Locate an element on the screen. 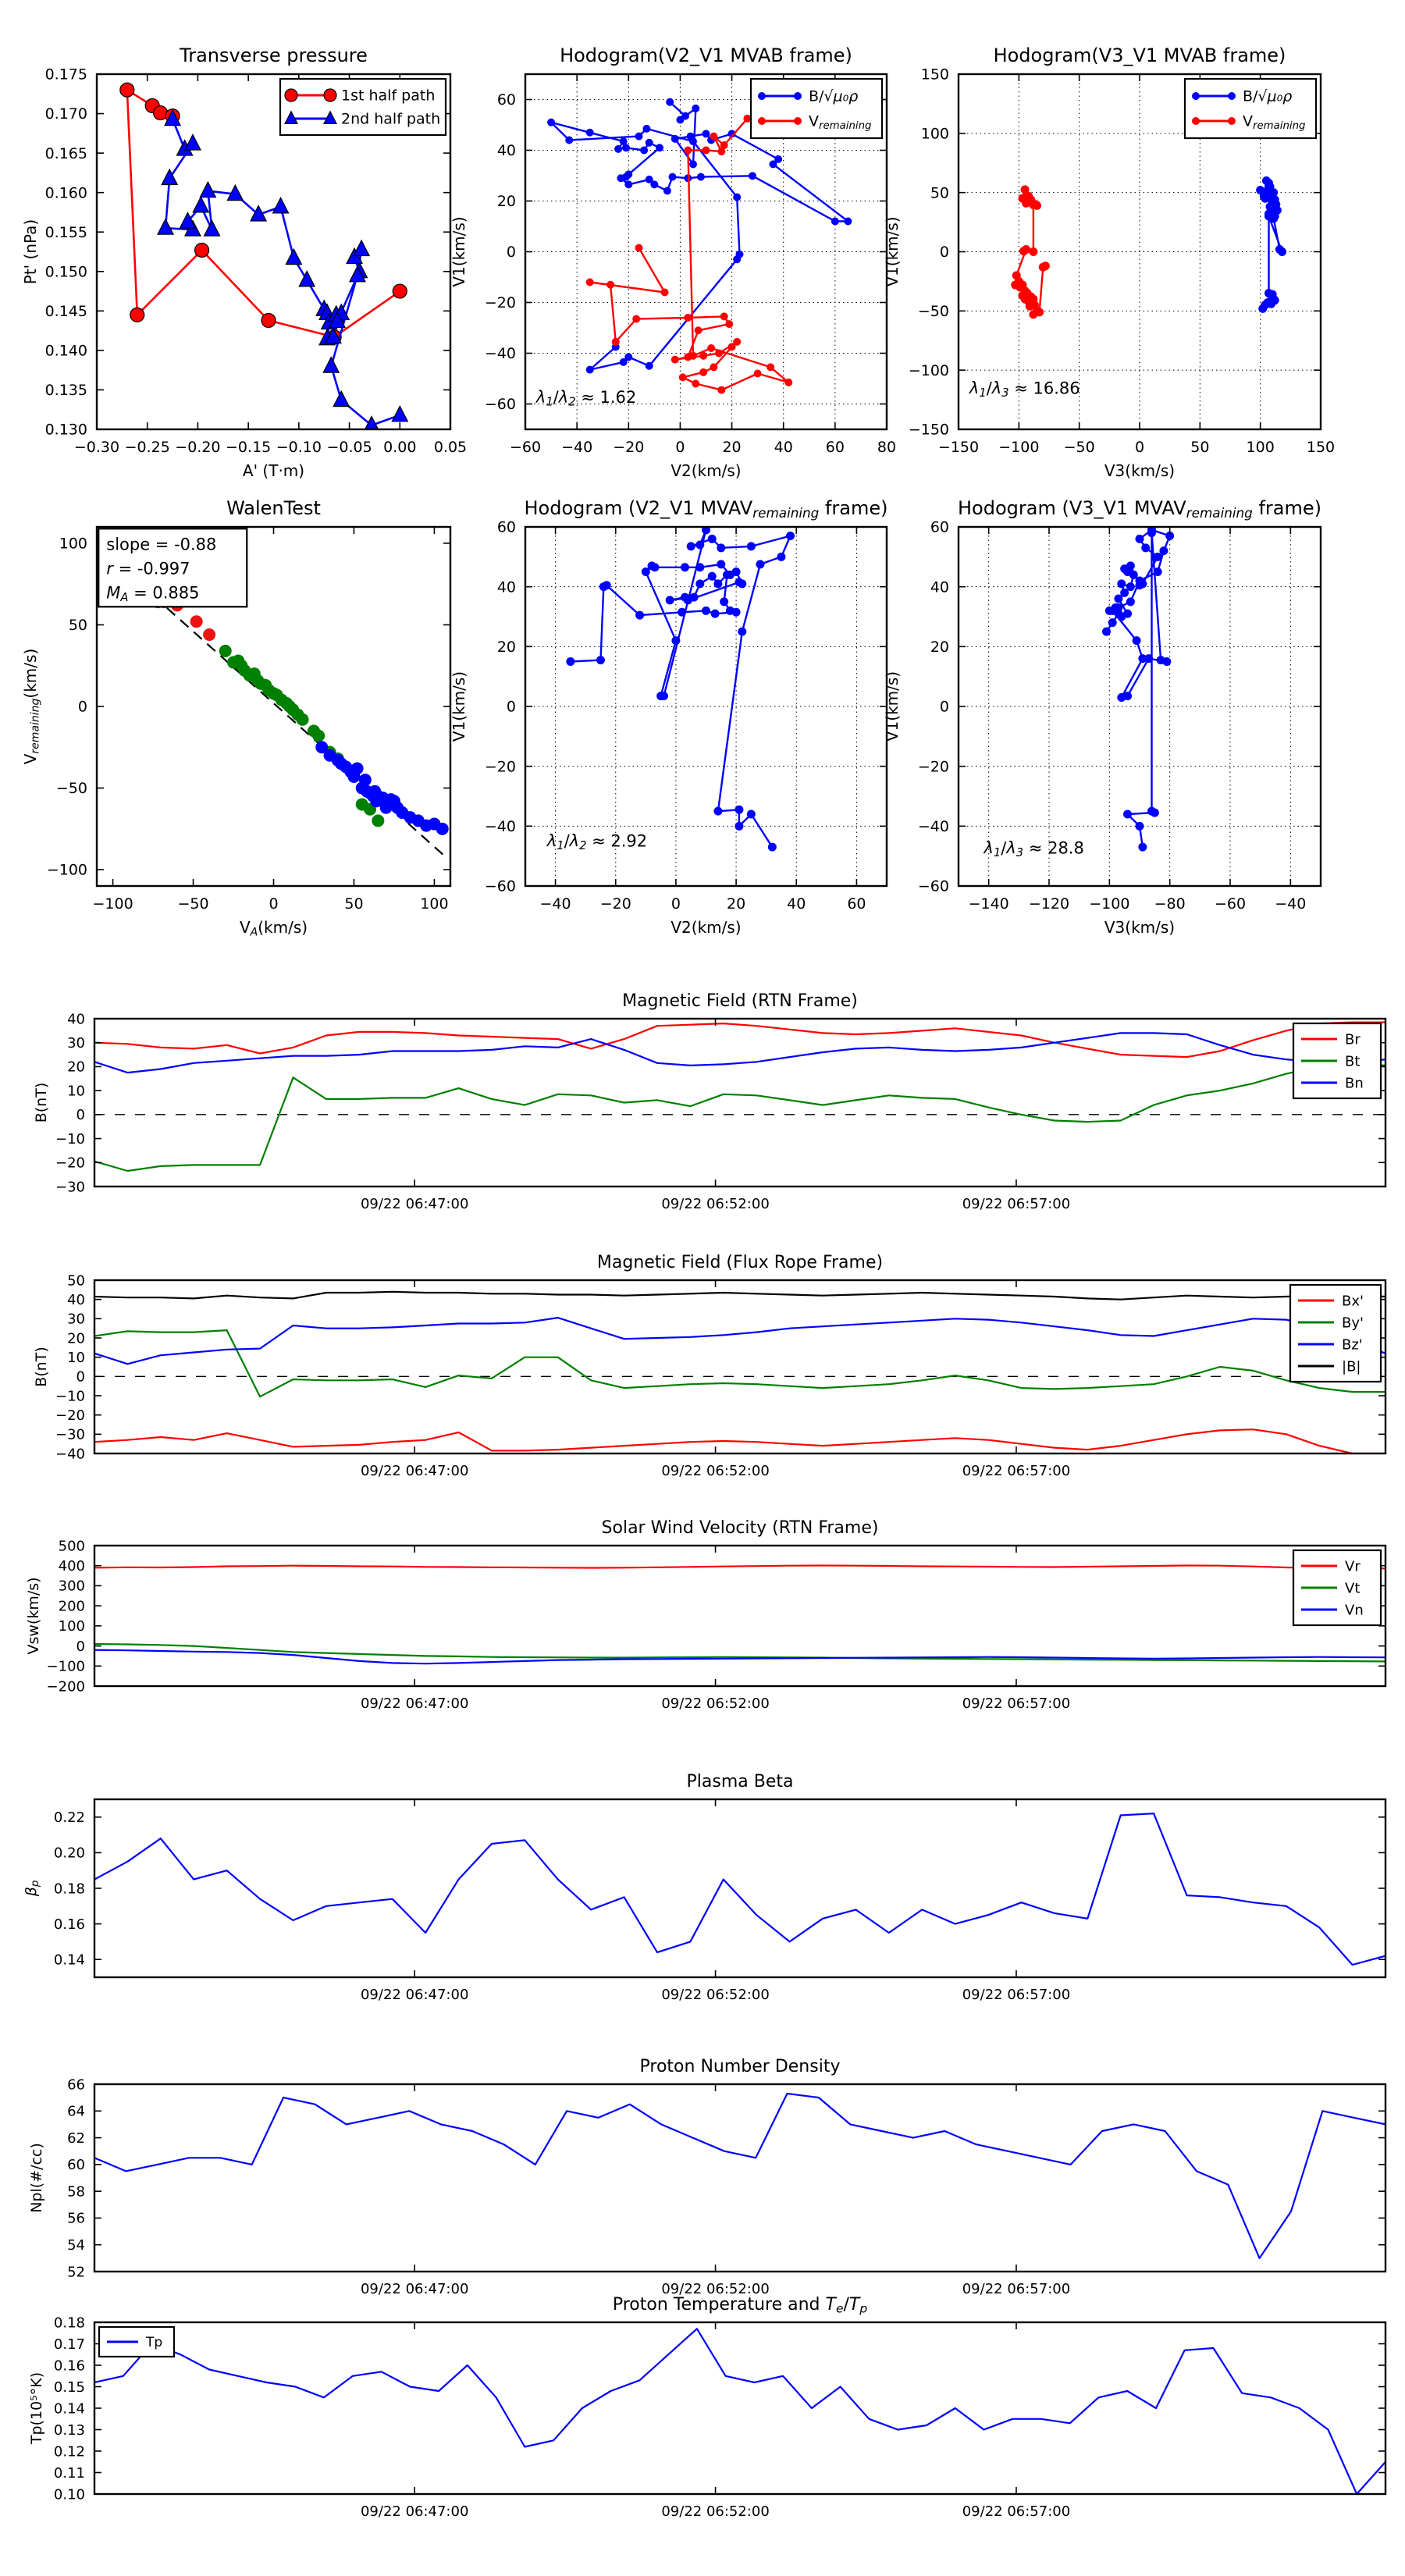  svg-text: MA = 0.885 is located at coordinates (153, 593).